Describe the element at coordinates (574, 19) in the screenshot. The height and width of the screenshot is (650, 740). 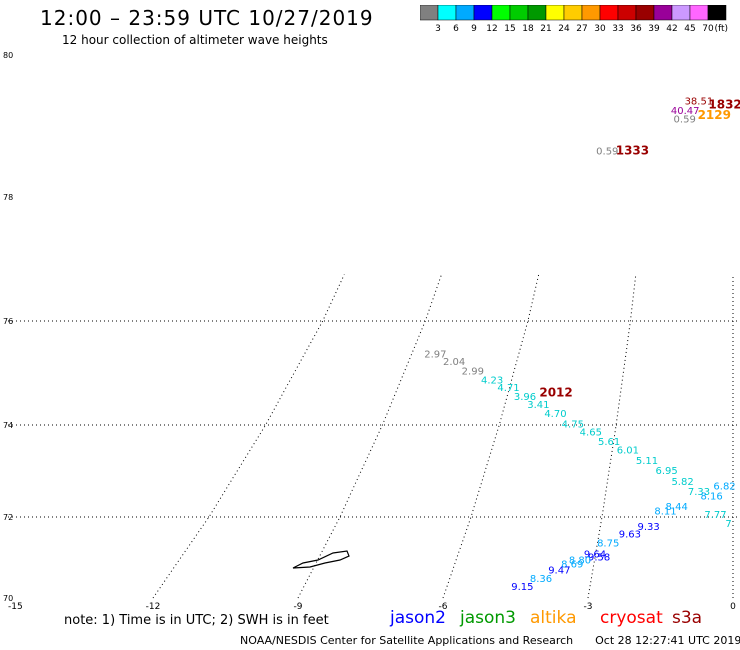
I see `wave-height-colorbar: 3 6 9 12 15 18 21 24 27 30 33 36 39 42 45 70 (ft)` at that location.